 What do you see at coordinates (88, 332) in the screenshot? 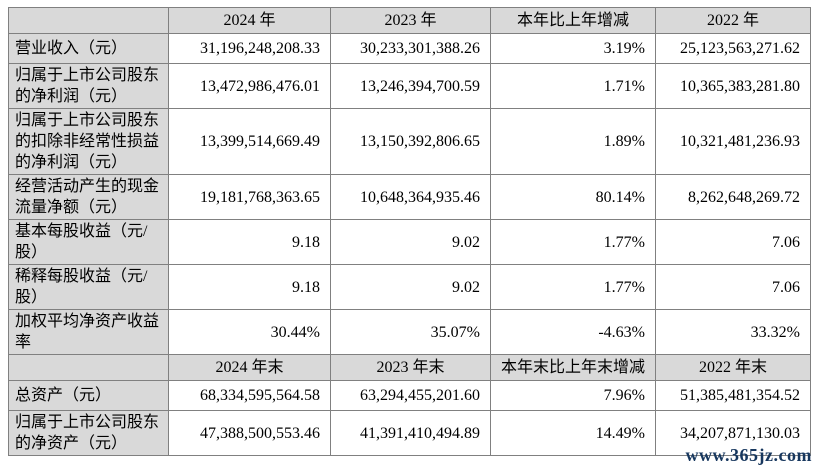
I see `row-label-weighted-avg-roe: 加权平均净资产收益率` at bounding box center [88, 332].